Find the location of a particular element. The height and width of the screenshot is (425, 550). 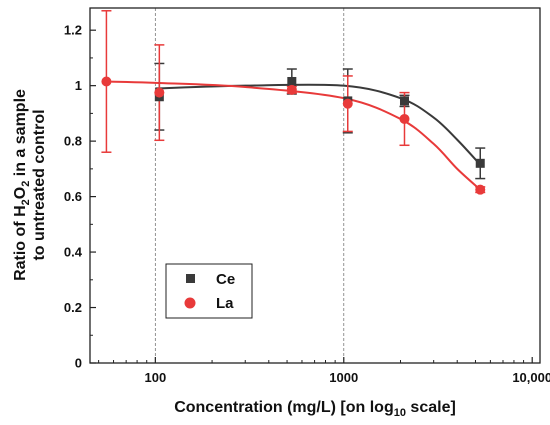

y-tick-label: 0.8 is located at coordinates (73, 141).